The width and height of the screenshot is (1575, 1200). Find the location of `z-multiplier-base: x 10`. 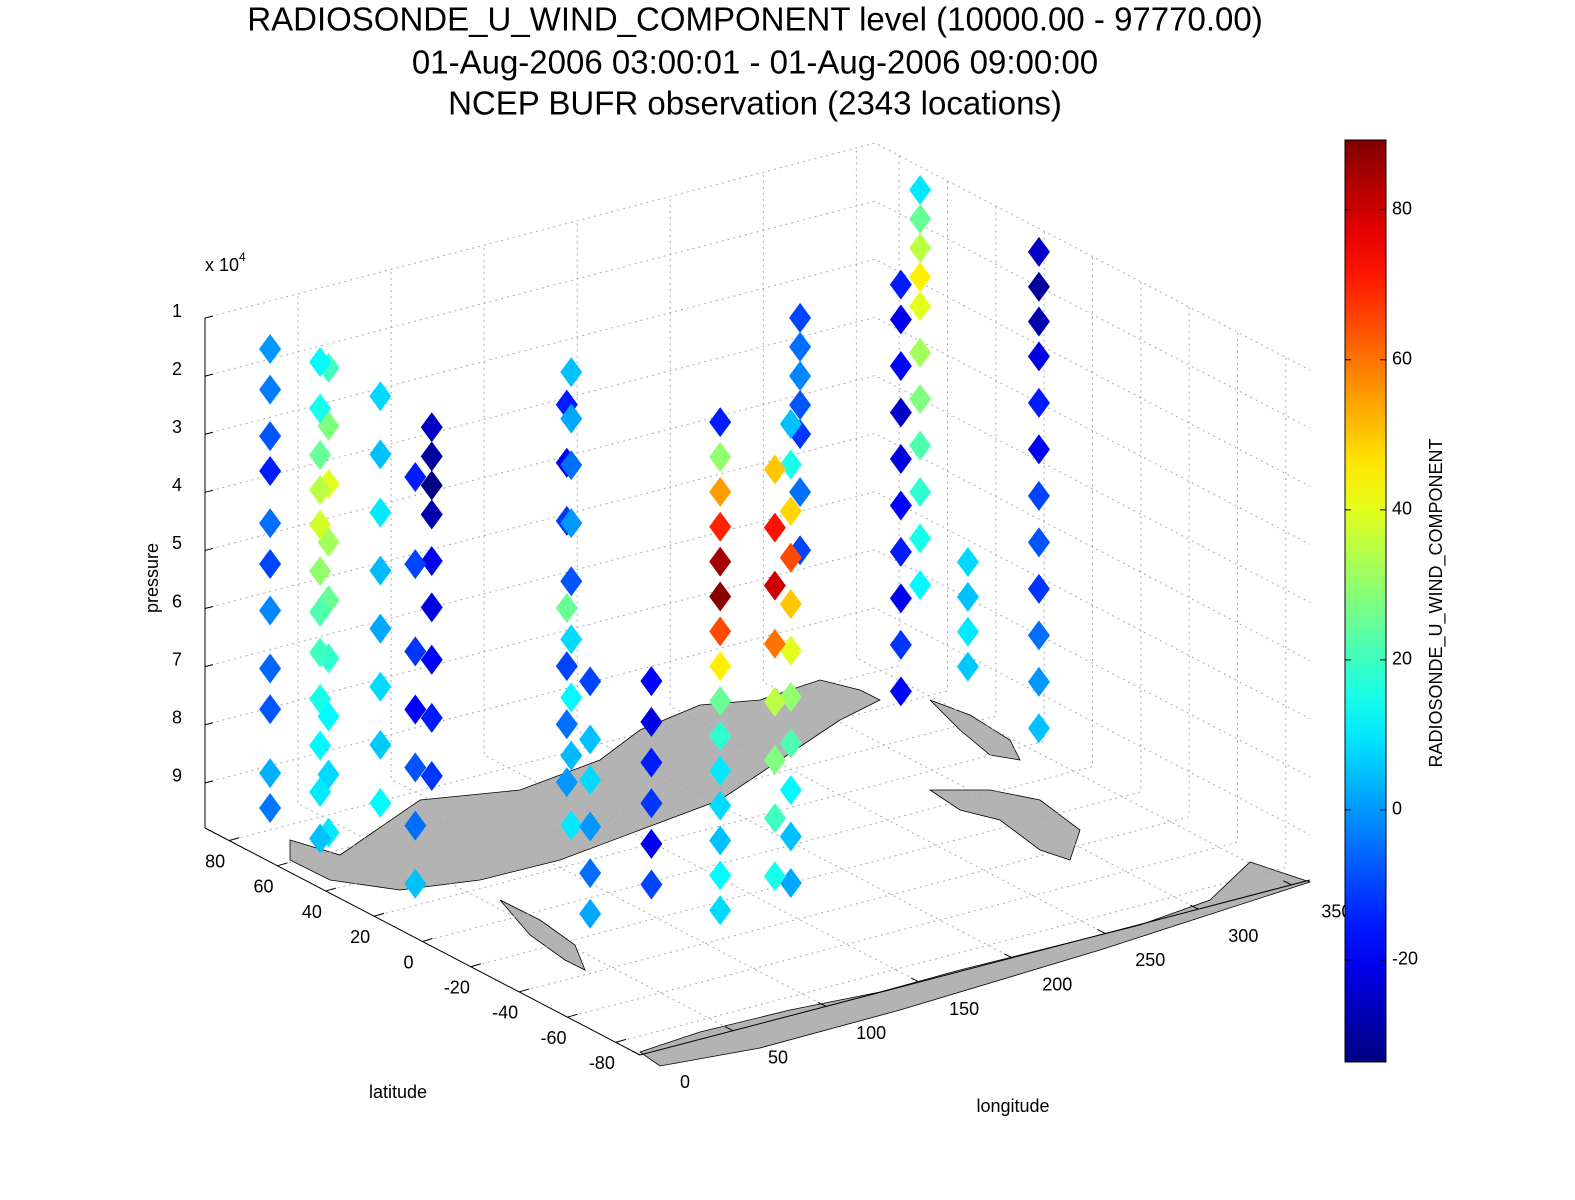

z-multiplier-base: x 10 is located at coordinates (222, 265).